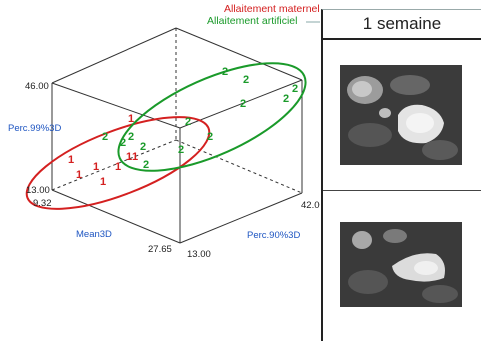 The width and height of the screenshot is (481, 341). What do you see at coordinates (273, 235) in the screenshot?
I see `right-axis-label: Perc.90%3D` at bounding box center [273, 235].